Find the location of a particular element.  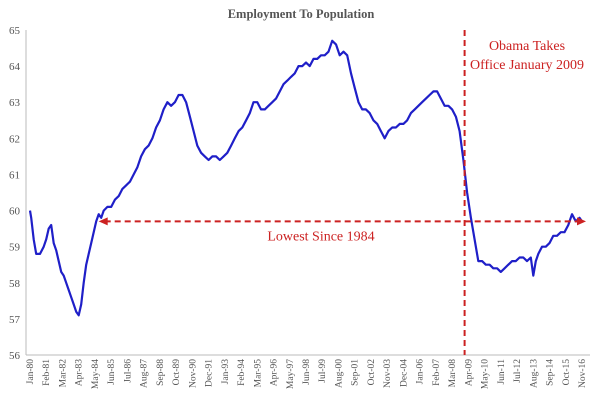

x-tick-label: Nov-16 is located at coordinates (583, 373).